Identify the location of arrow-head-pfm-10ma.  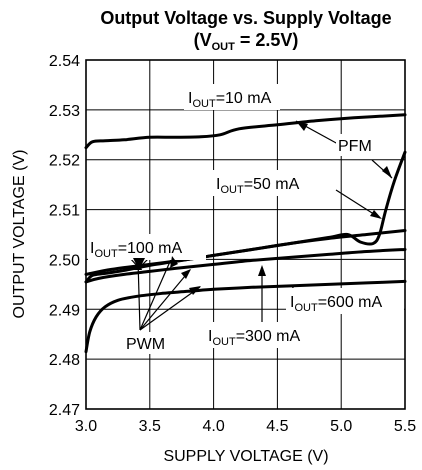
(302, 126).